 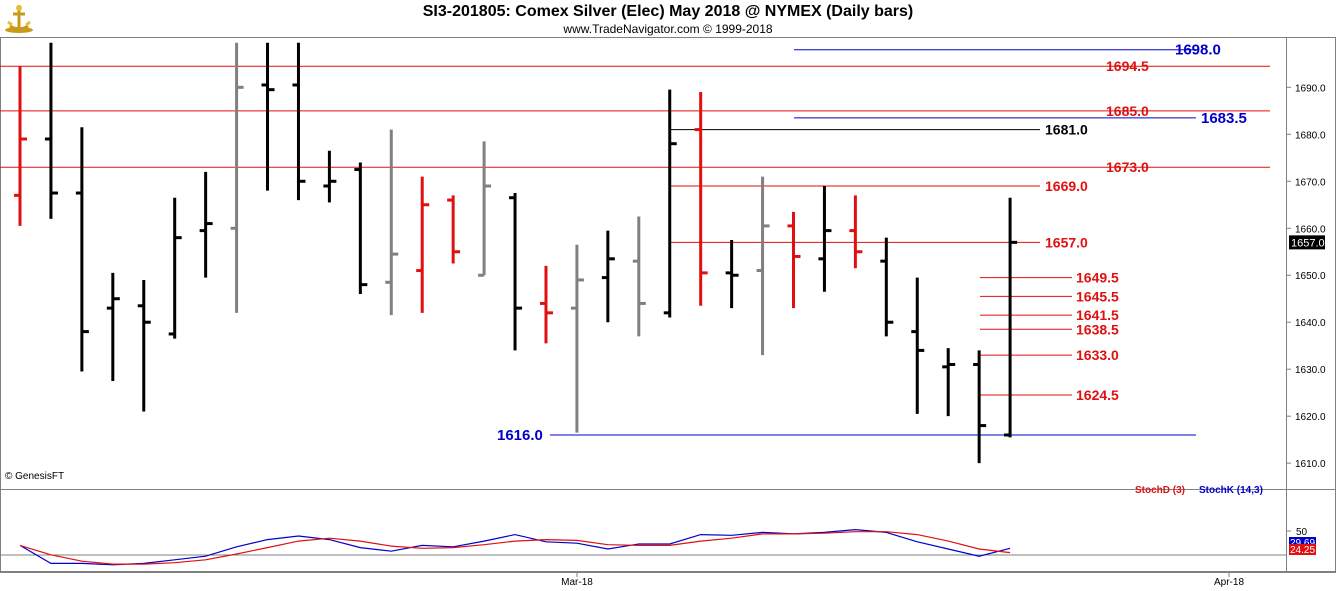 I want to click on price-axis-label: 1690.0, so click(x=1310, y=88).